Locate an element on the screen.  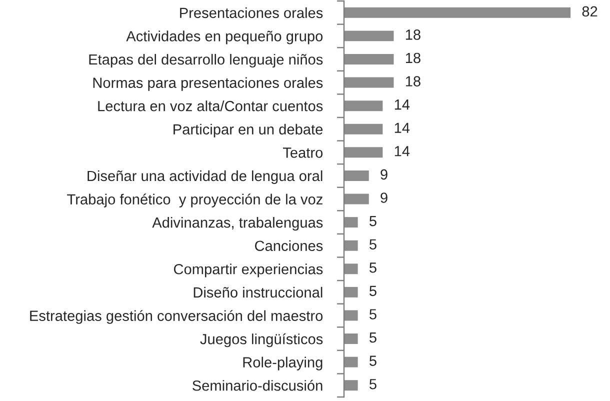
y-tick-label: Diseñar una actividad de lengua oral is located at coordinates (205, 177).